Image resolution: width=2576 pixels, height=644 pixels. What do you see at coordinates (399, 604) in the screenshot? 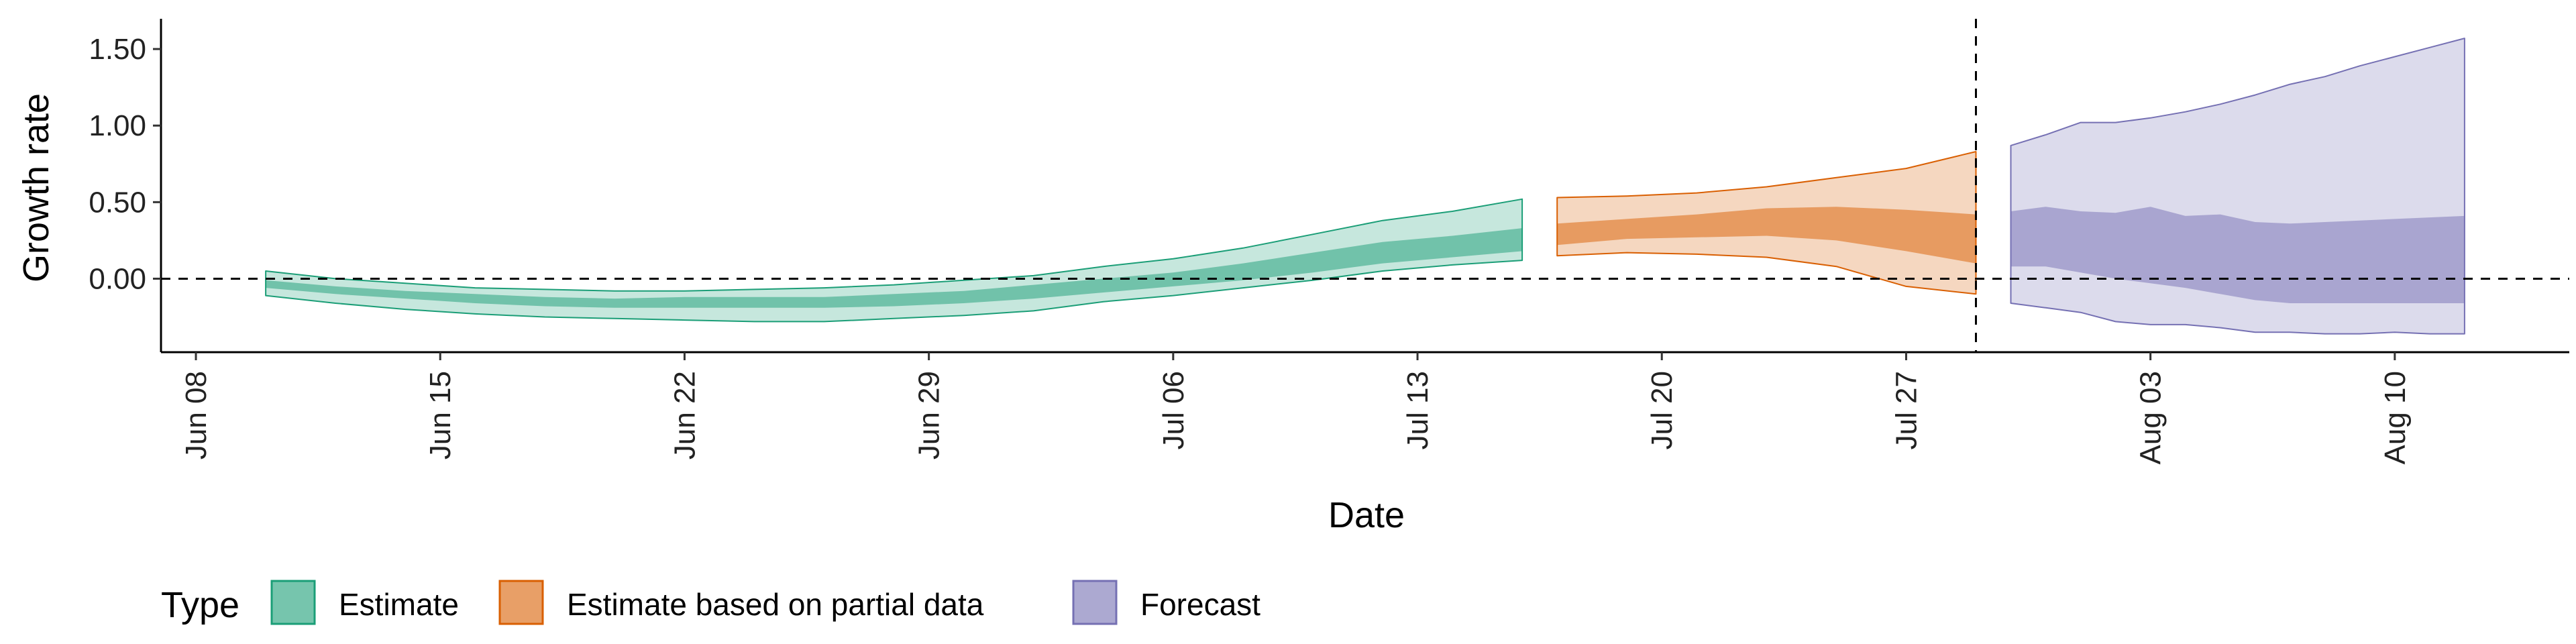
I see `legend-label: Estimate` at bounding box center [399, 604].